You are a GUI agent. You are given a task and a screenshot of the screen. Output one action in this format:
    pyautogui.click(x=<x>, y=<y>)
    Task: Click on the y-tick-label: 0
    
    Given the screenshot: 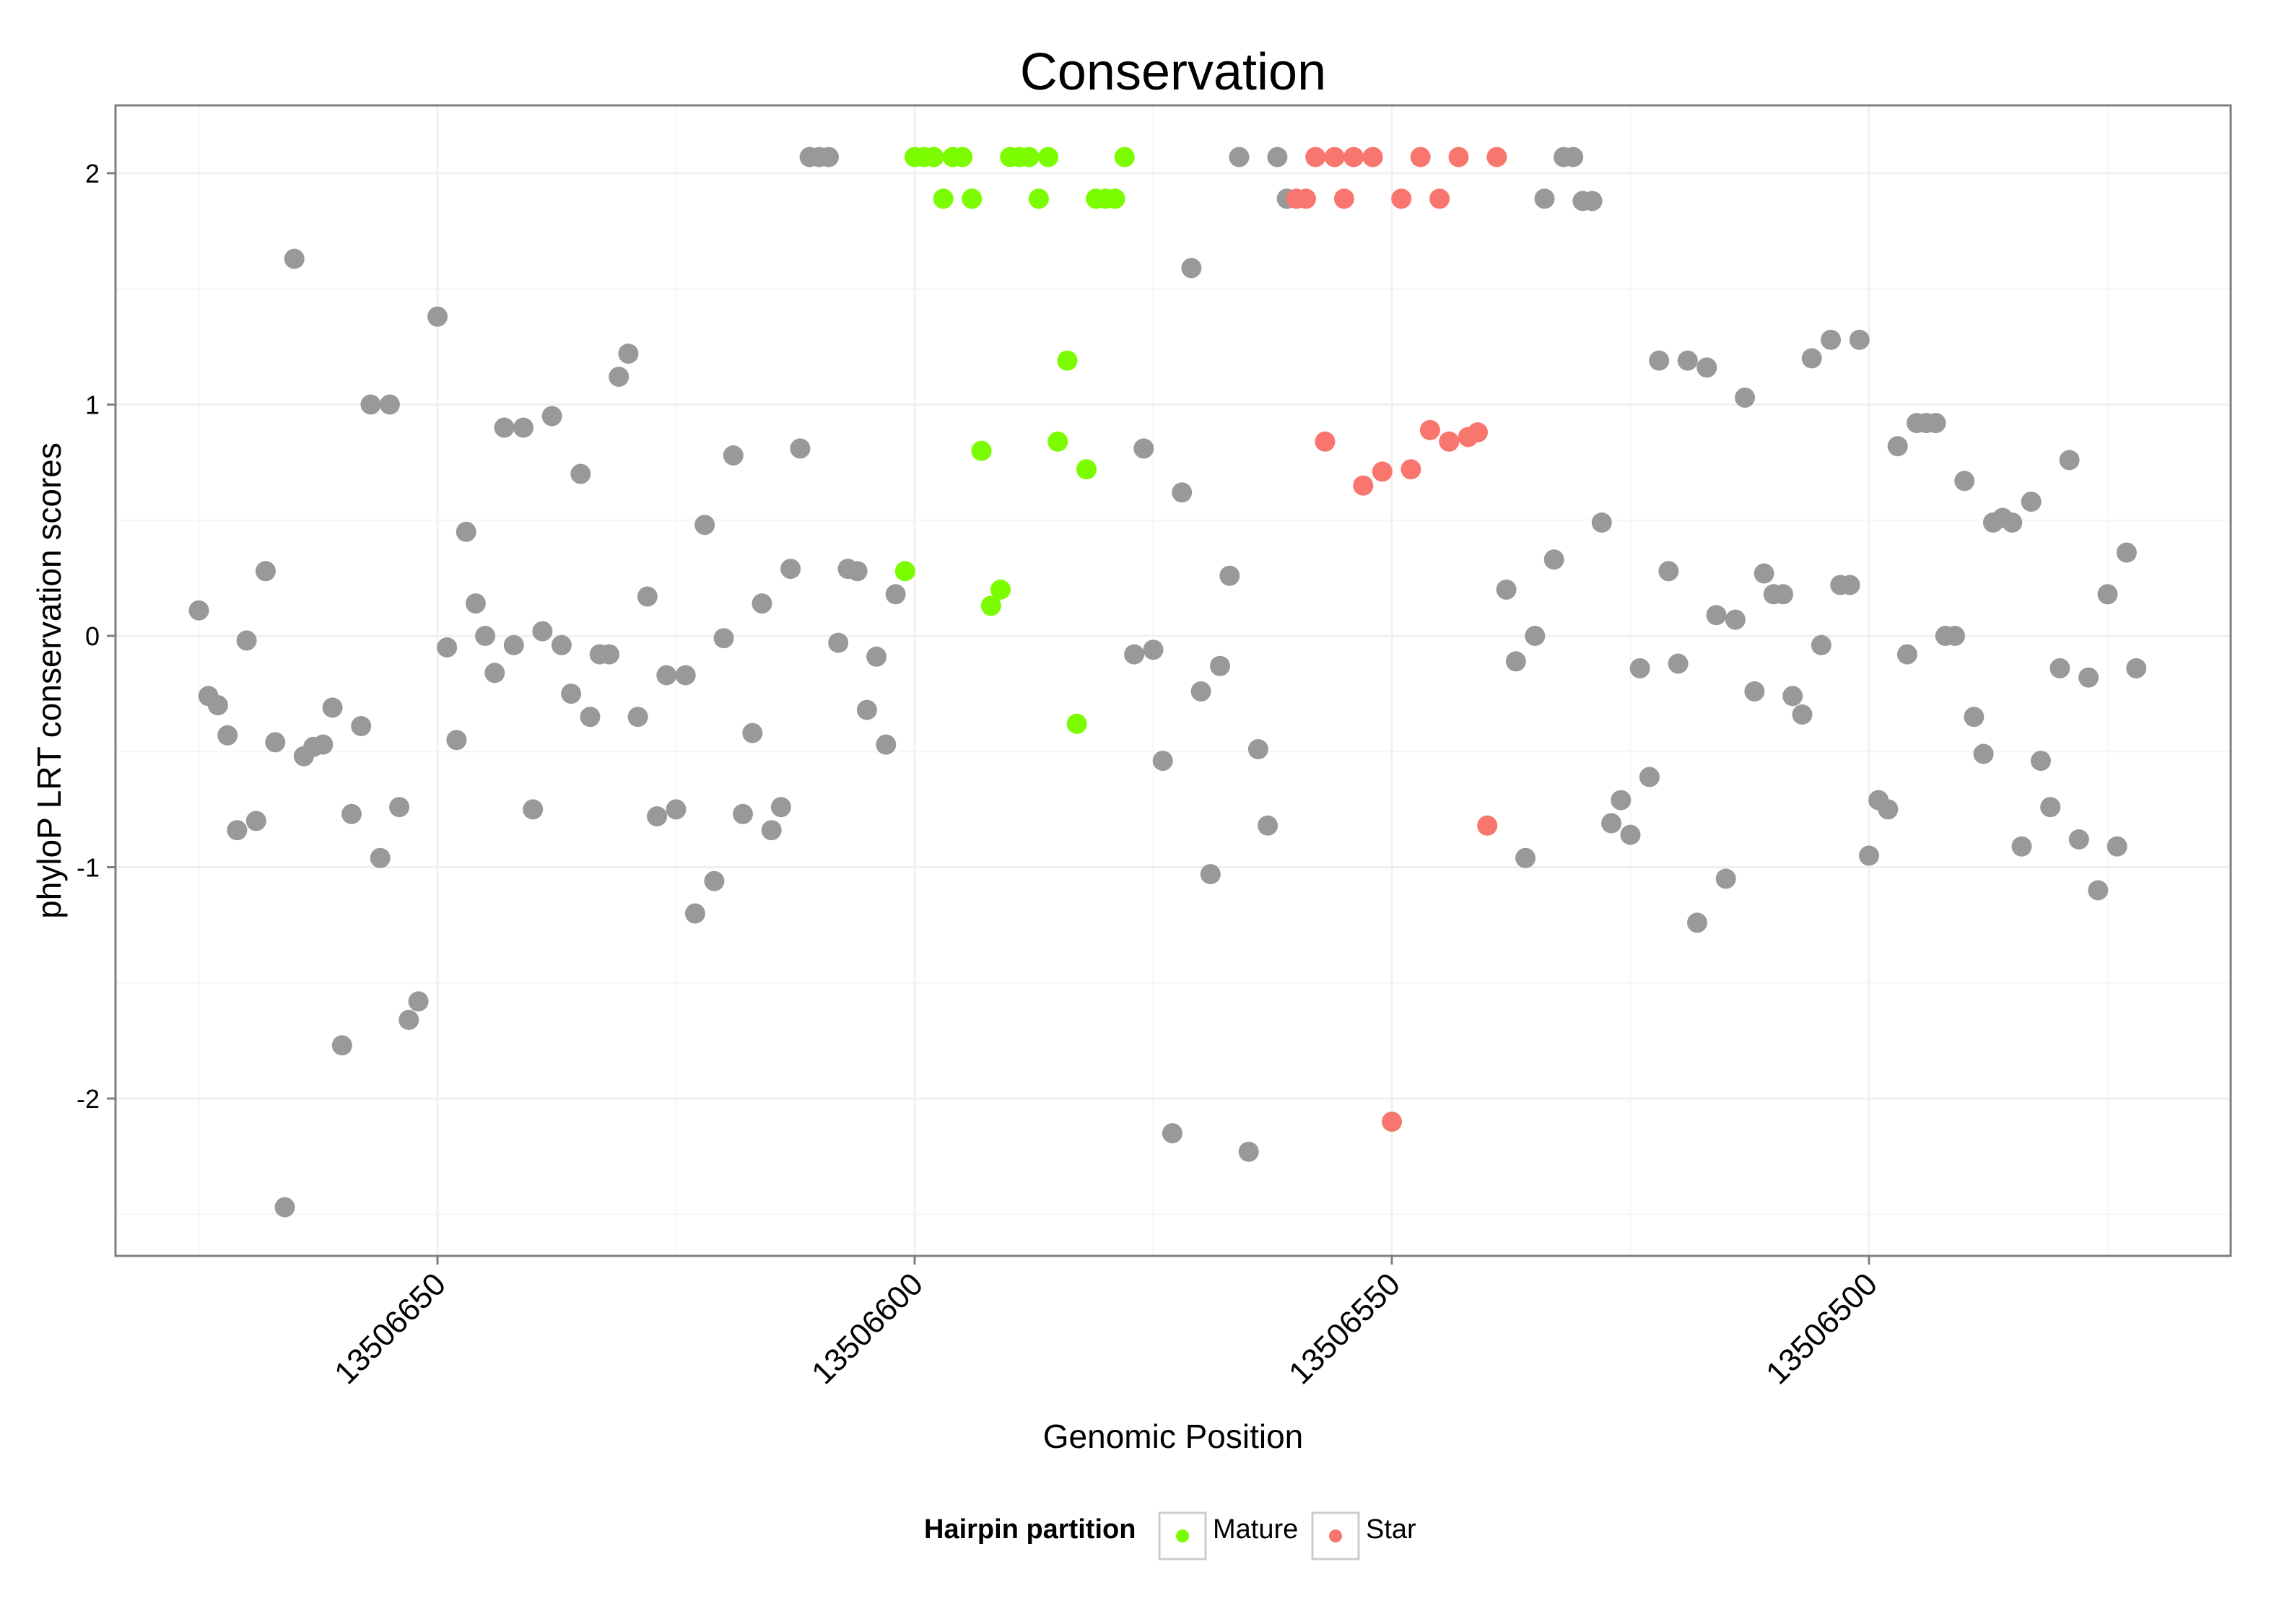 What is the action you would take?
    pyautogui.click(x=92, y=636)
    